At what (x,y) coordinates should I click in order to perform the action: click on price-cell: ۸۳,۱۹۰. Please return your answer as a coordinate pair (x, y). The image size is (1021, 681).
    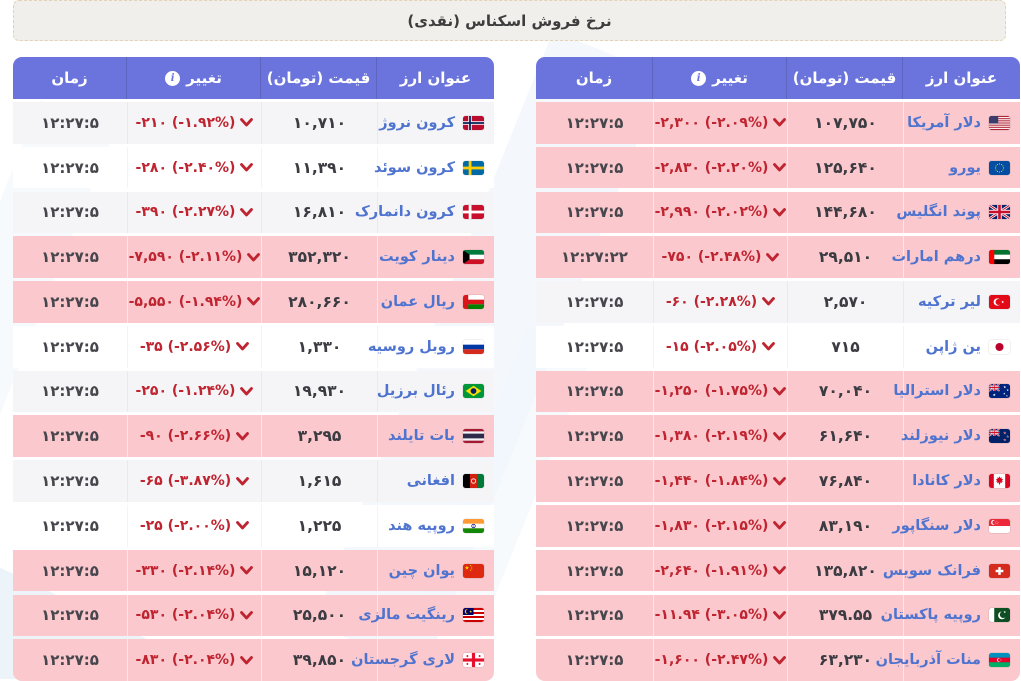
    Looking at the image, I should click on (846, 526).